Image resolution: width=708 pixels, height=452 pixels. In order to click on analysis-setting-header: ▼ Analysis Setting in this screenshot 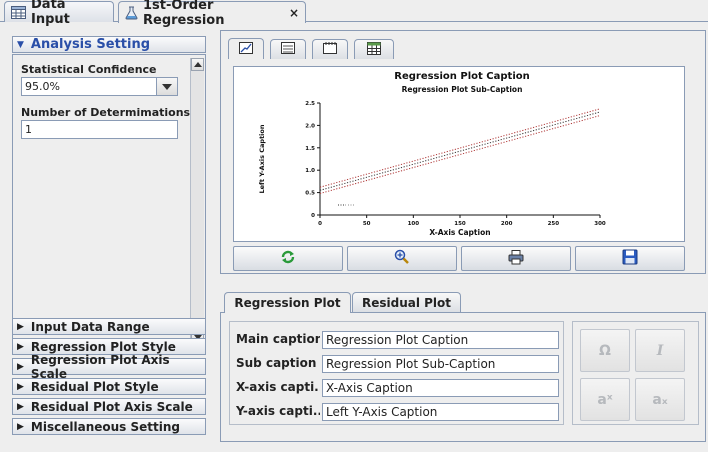, I will do `click(109, 44)`.